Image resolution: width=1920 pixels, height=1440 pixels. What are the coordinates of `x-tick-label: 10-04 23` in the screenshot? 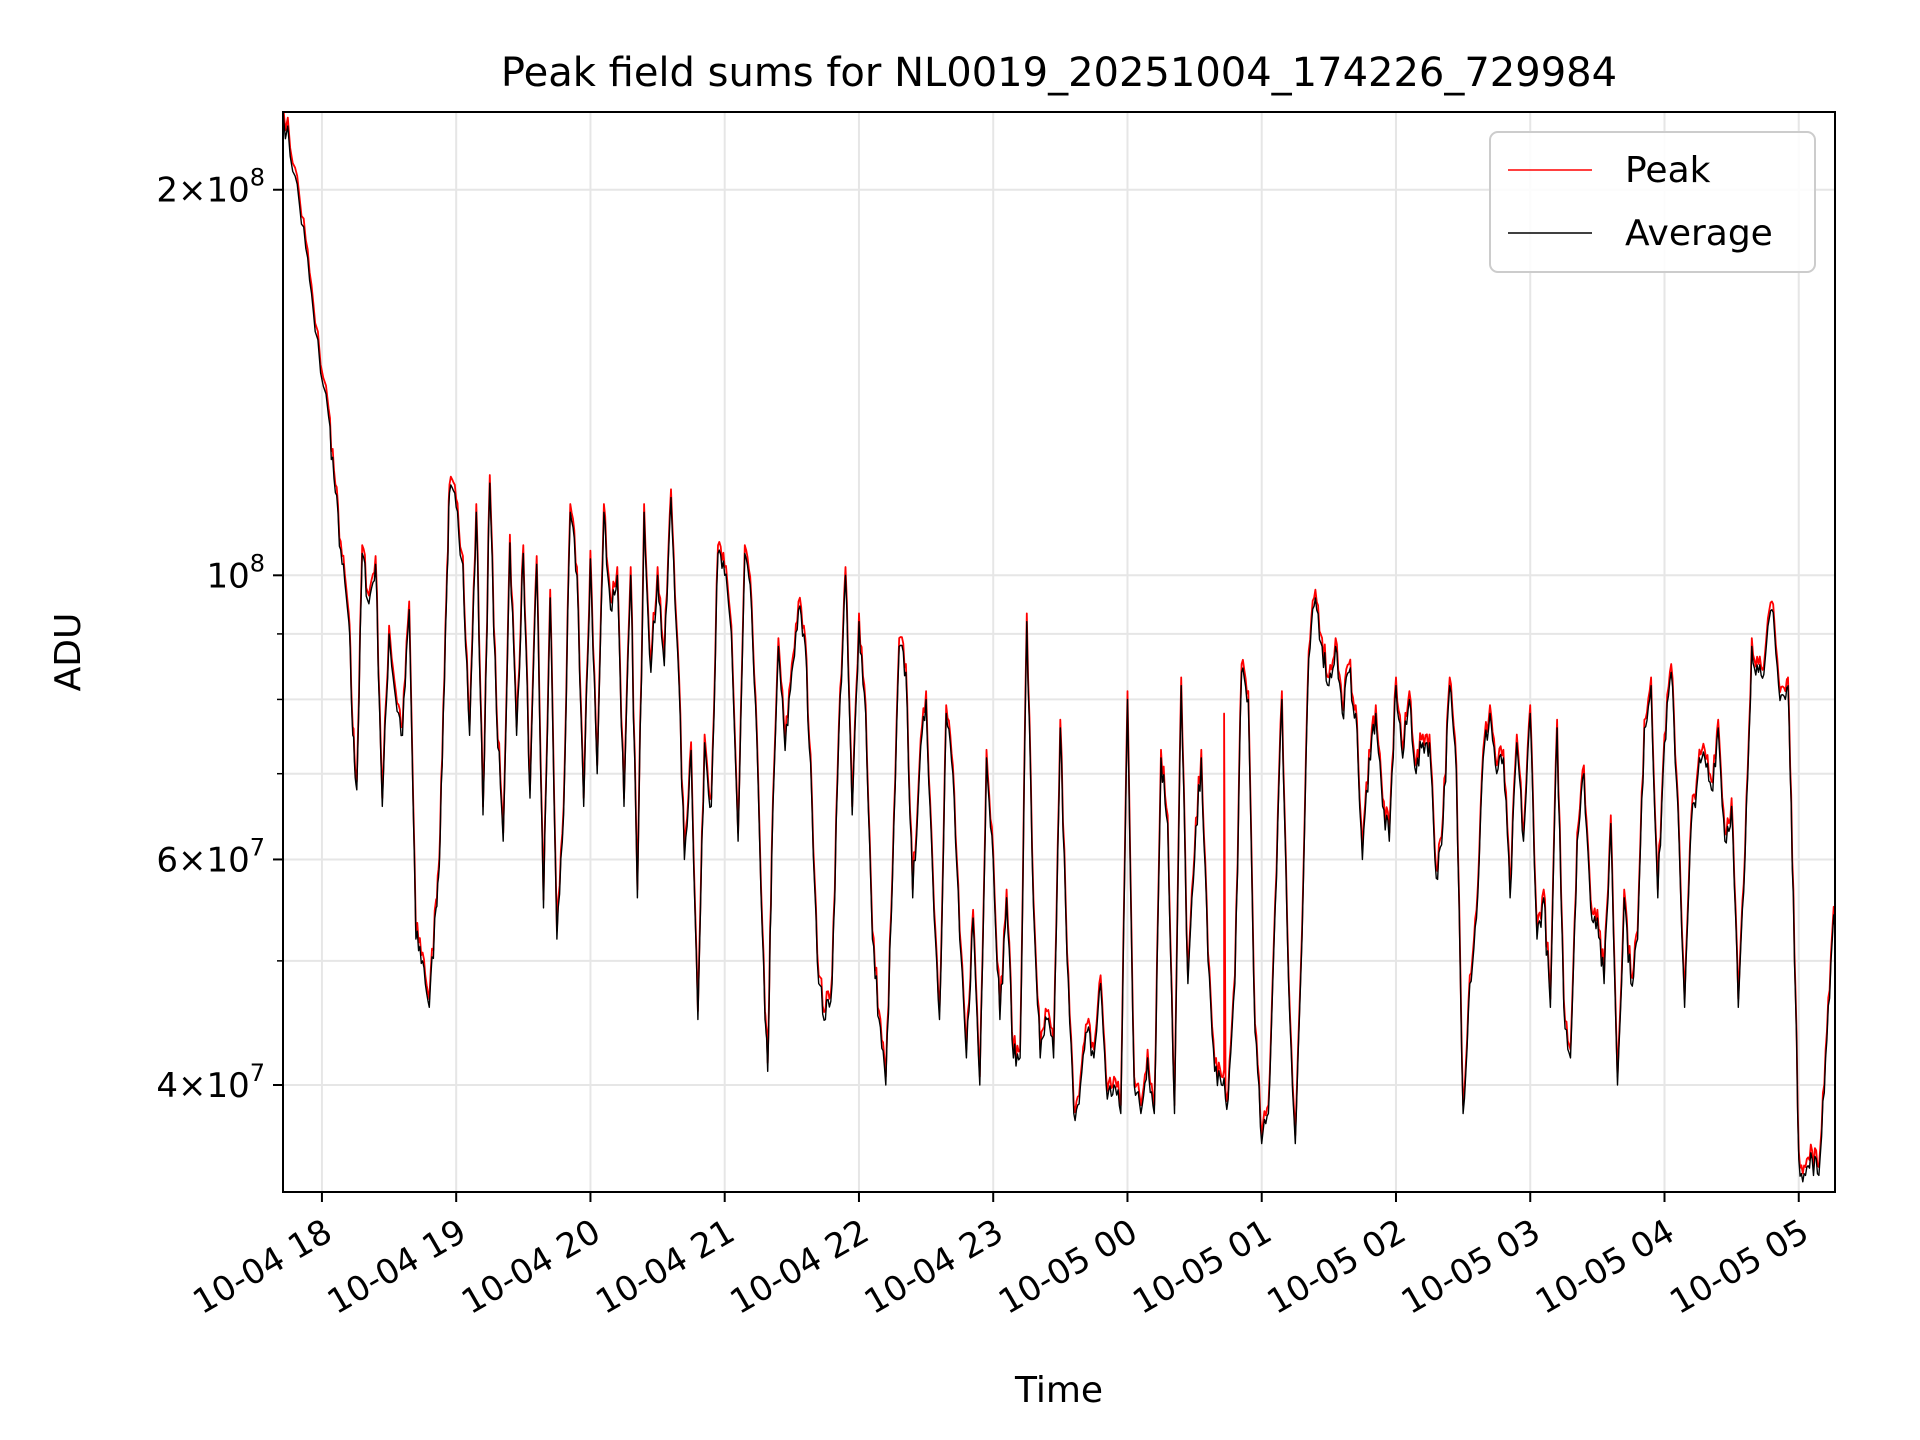 It's located at (934, 1267).